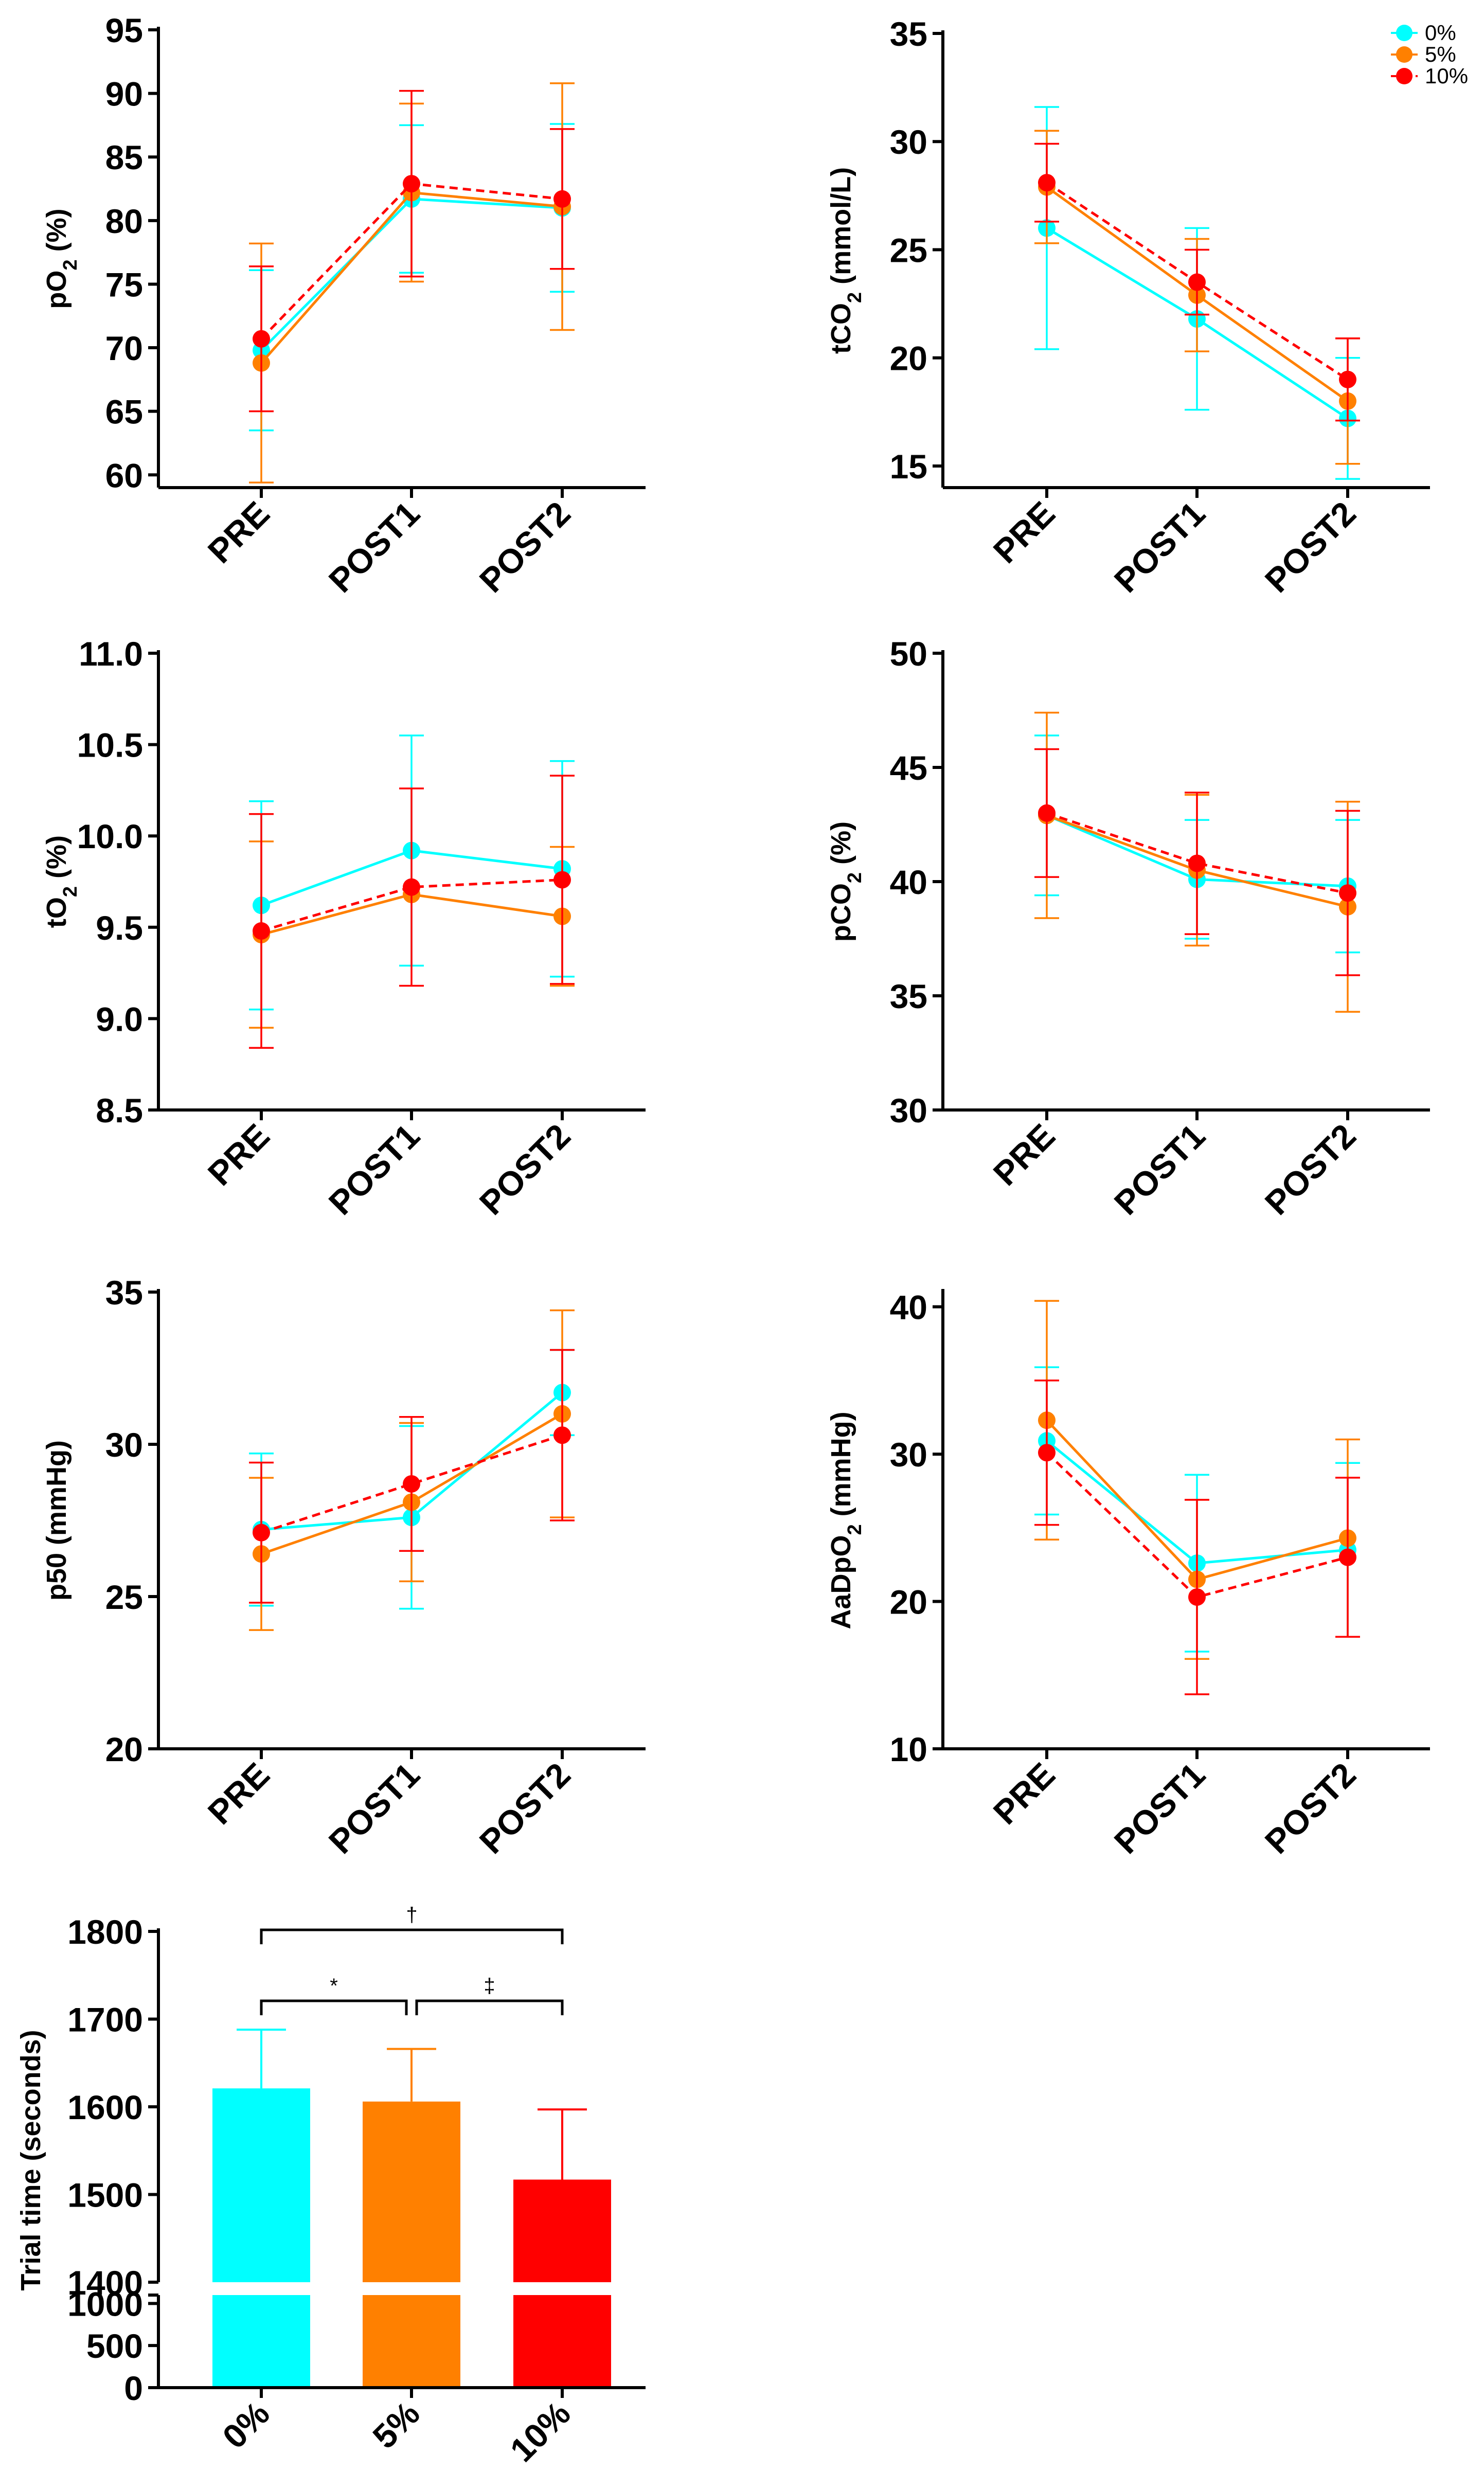 The height and width of the screenshot is (2490, 1484). I want to click on legend: 0%5%10%, so click(1429, 54).